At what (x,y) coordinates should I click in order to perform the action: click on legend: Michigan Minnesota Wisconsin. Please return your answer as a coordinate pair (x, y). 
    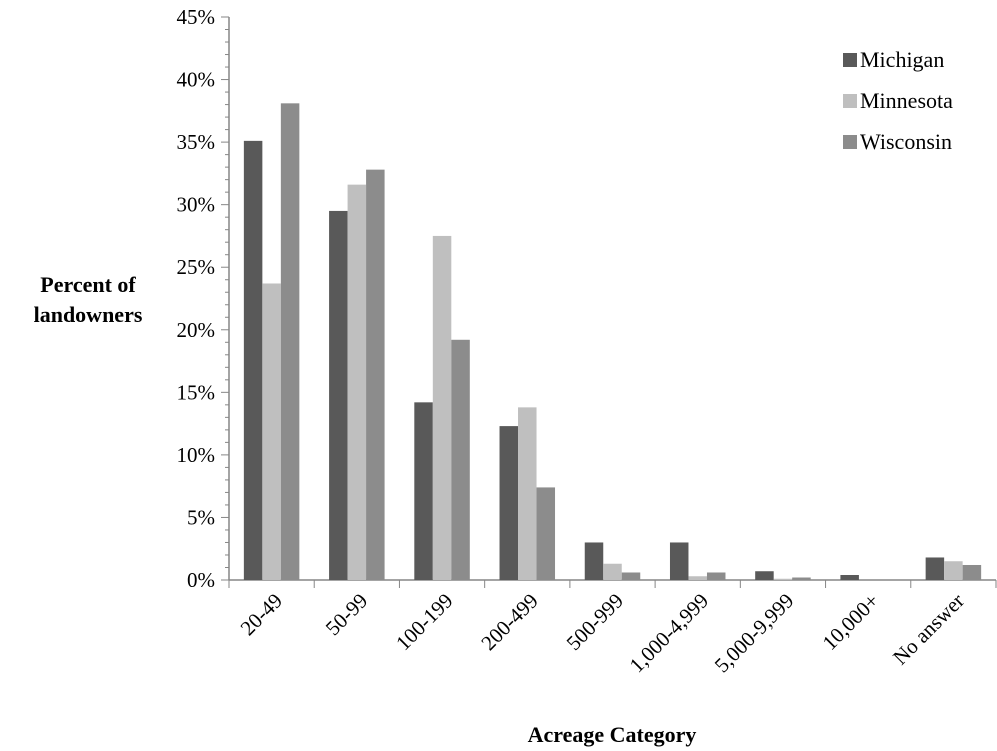
    Looking at the image, I should click on (898, 100).